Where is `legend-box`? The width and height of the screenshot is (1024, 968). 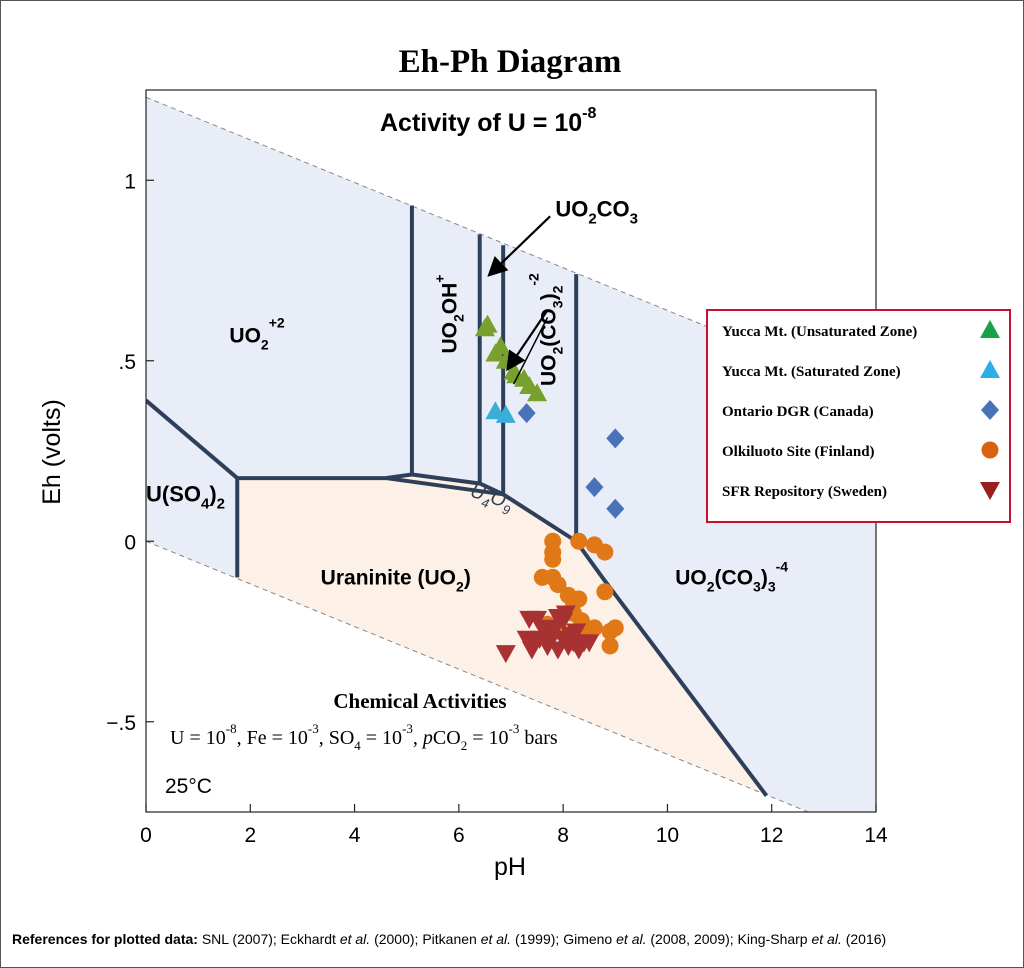 legend-box is located at coordinates (858, 416).